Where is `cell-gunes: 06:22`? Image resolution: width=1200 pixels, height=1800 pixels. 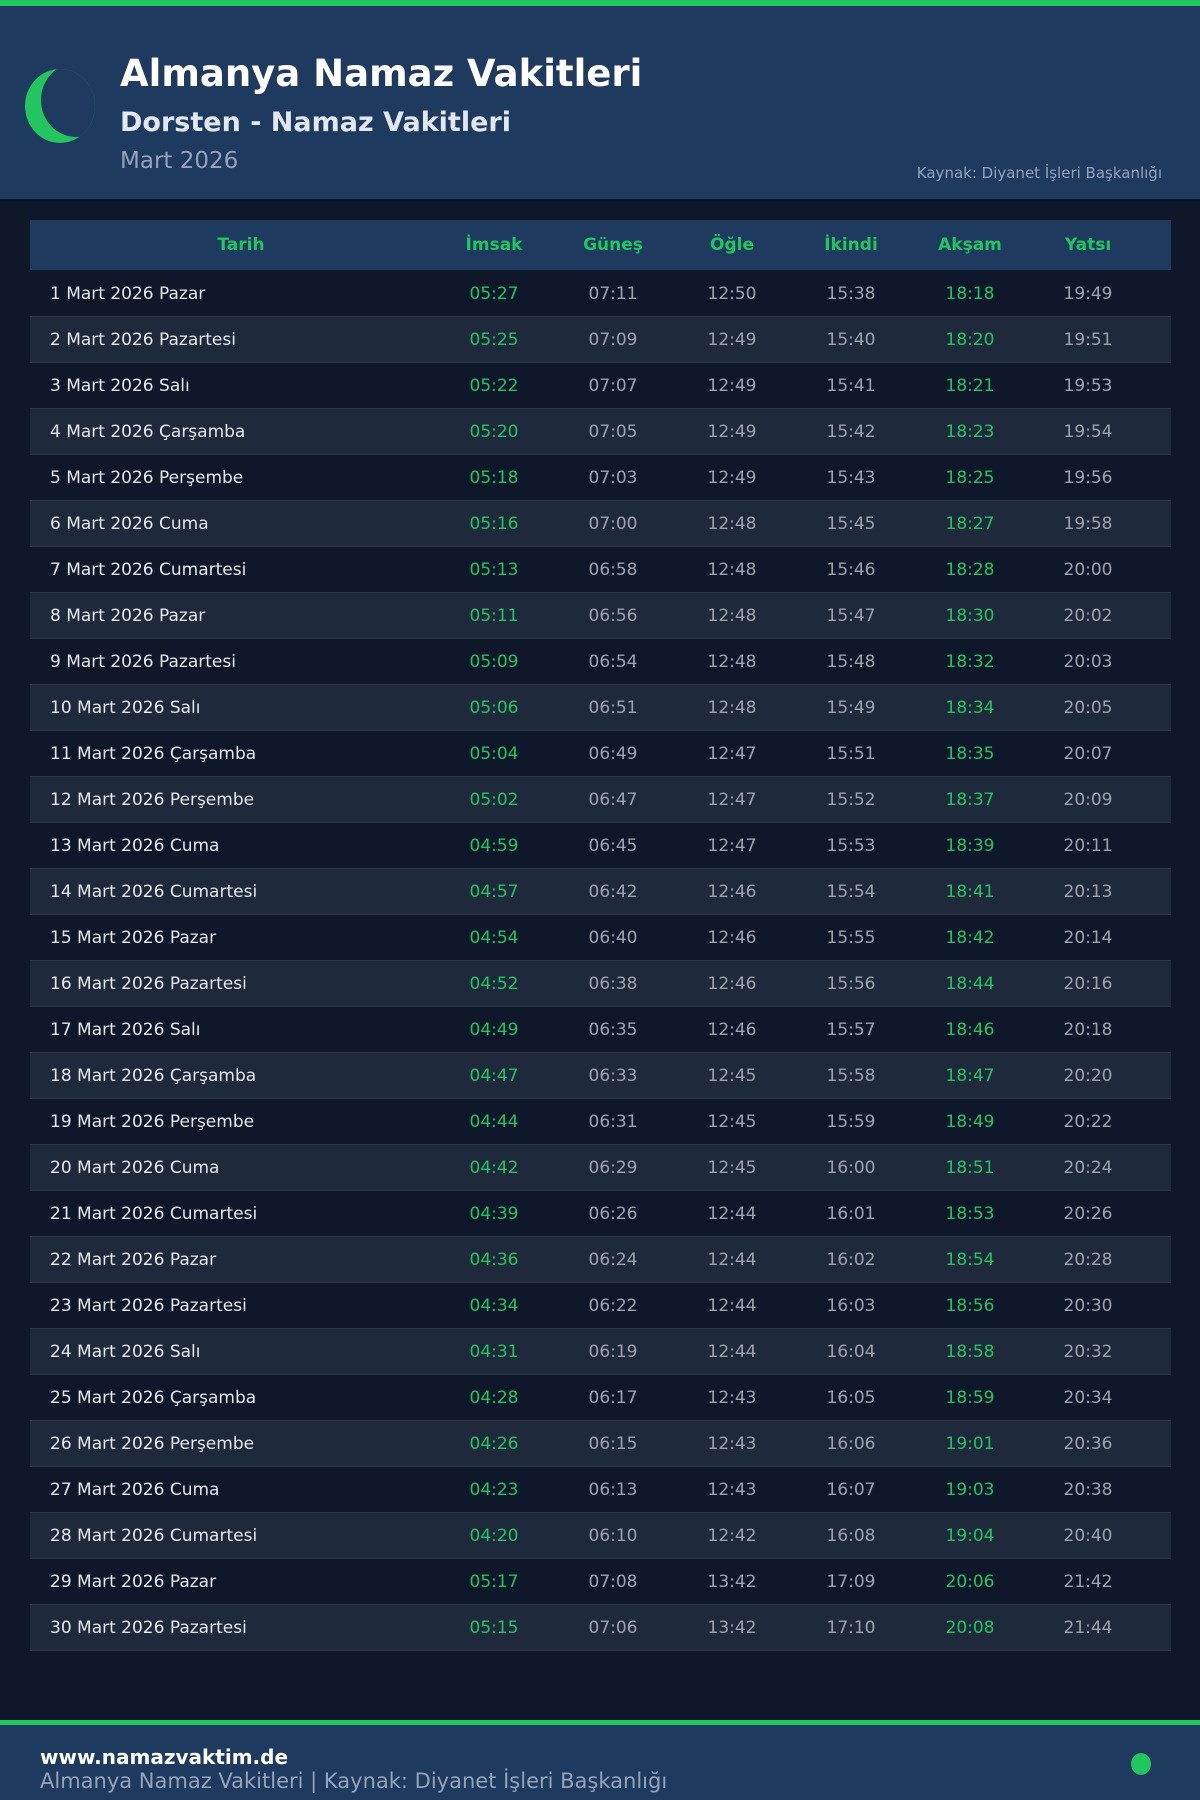
cell-gunes: 06:22 is located at coordinates (613, 1306).